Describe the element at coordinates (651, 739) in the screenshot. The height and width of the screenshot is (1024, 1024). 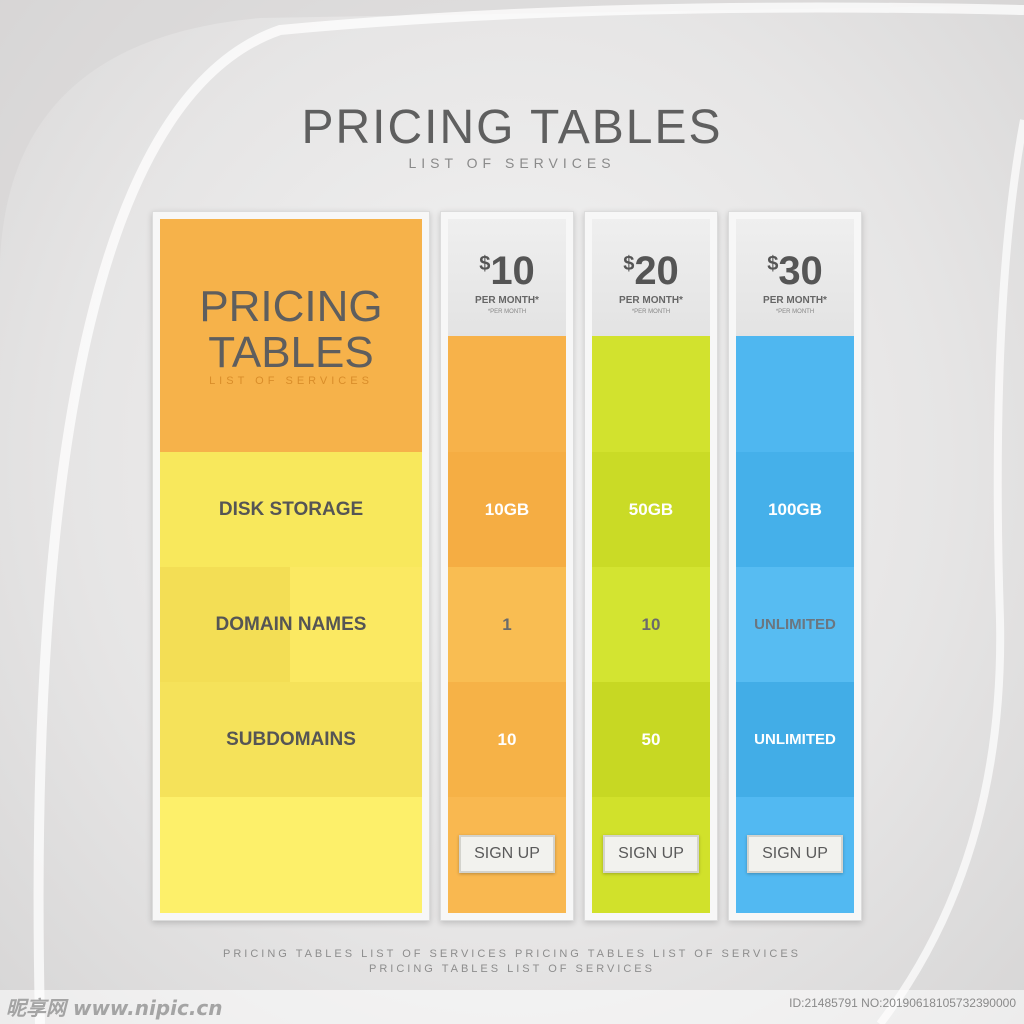
I see `plan-2-subdomains: 50` at that location.